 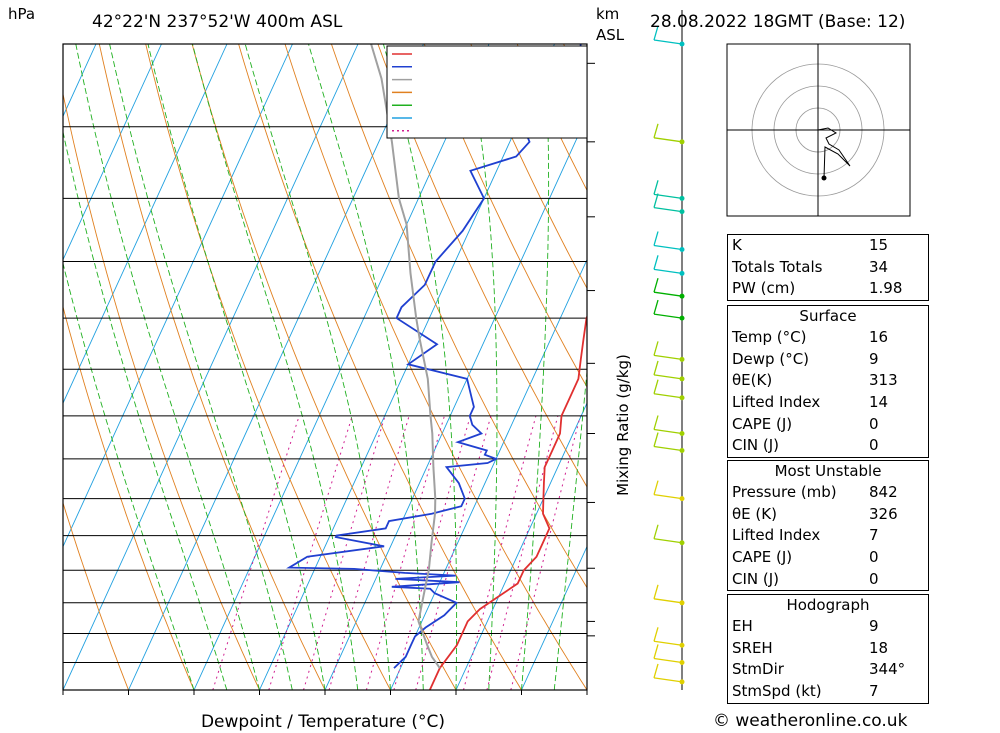 I want to click on index-value: 15, so click(x=879, y=245).